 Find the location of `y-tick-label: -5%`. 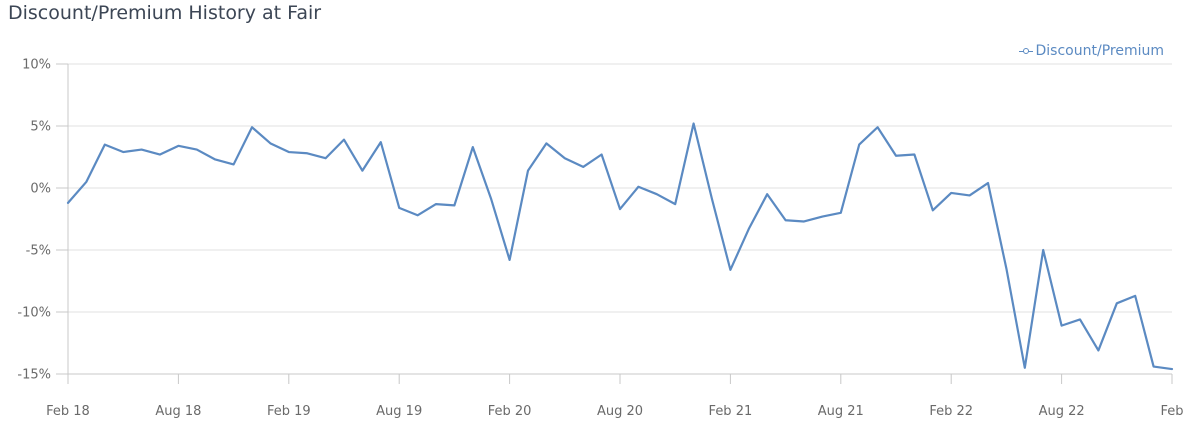

y-tick-label: -5% is located at coordinates (38, 251).